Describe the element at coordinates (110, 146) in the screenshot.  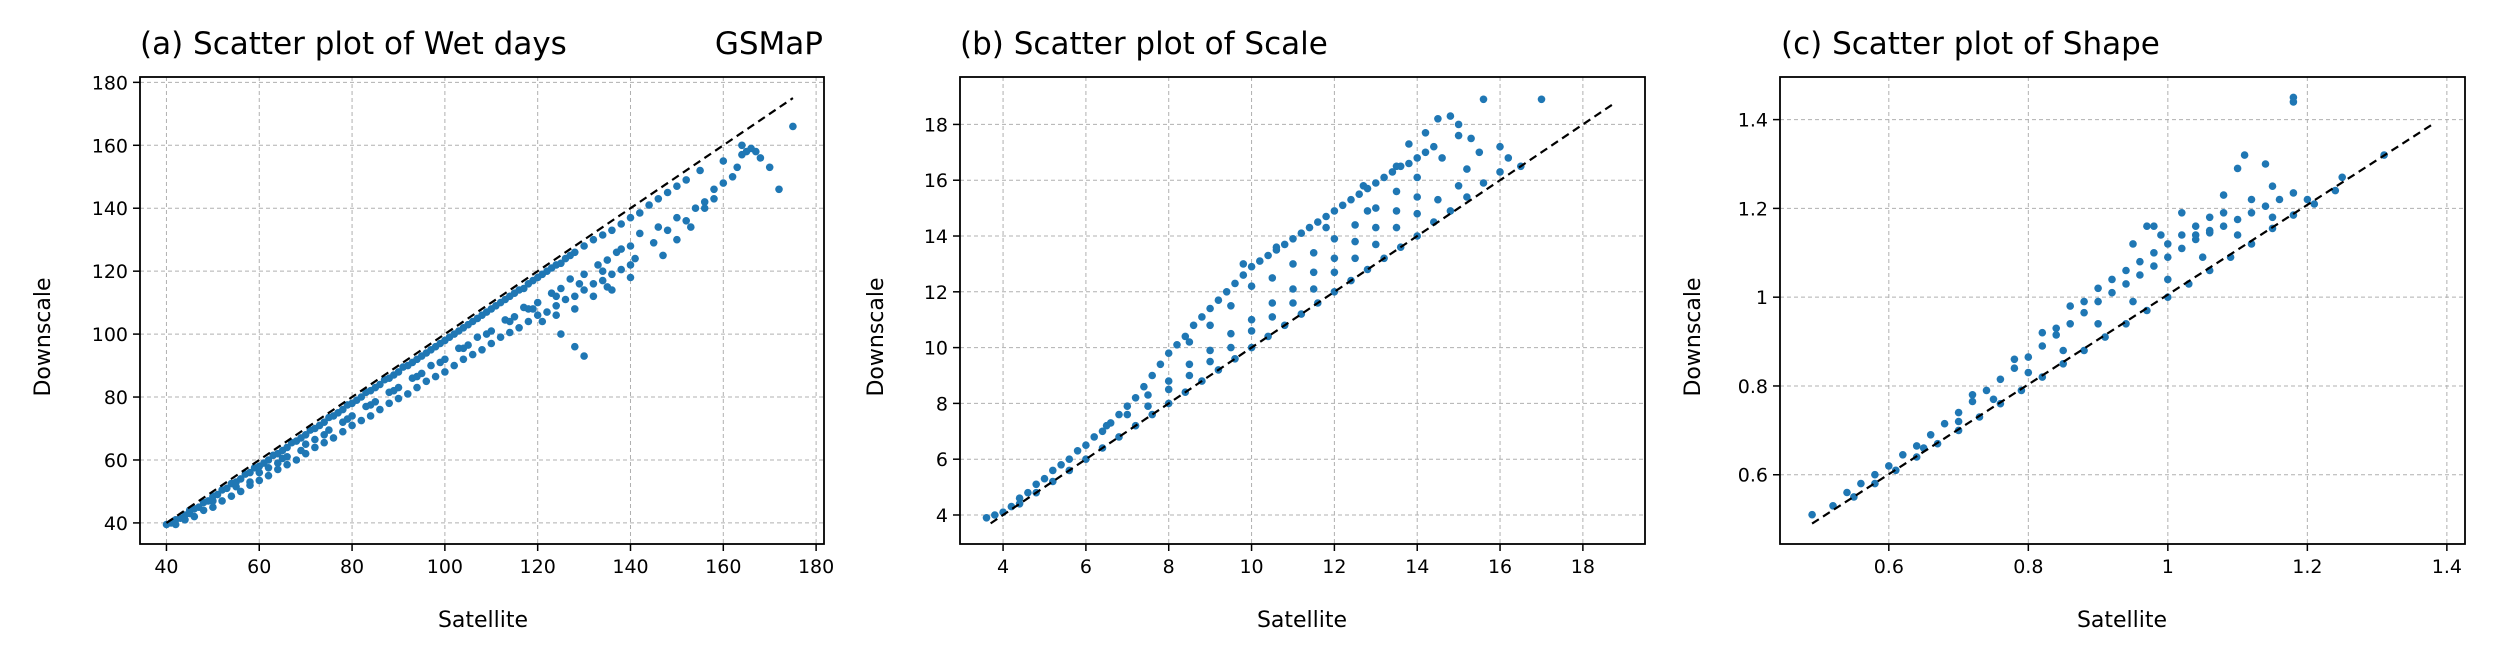
I see `y-tick-label: 160` at that location.